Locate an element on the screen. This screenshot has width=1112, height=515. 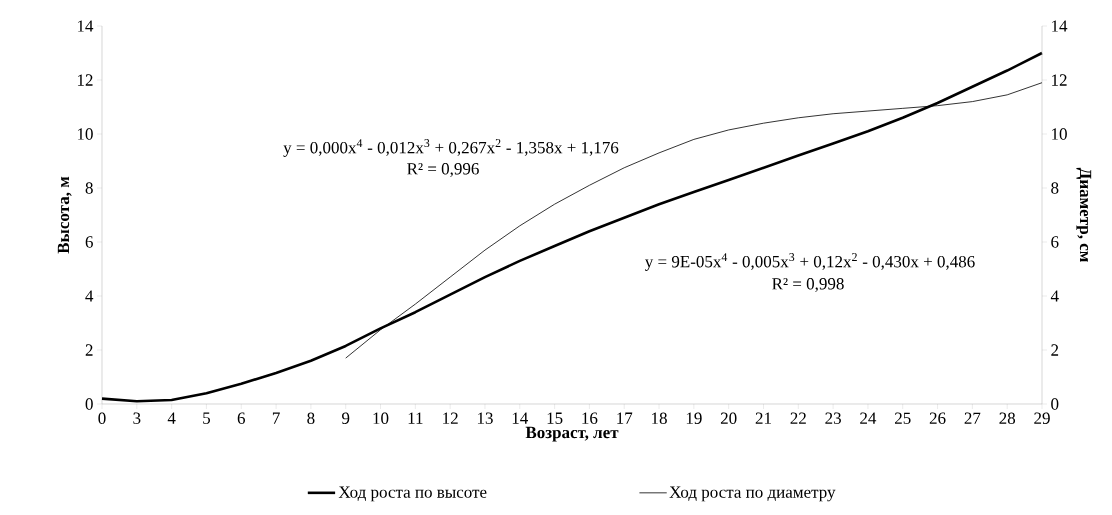
x-tick-label: 24 is located at coordinates (868, 418).